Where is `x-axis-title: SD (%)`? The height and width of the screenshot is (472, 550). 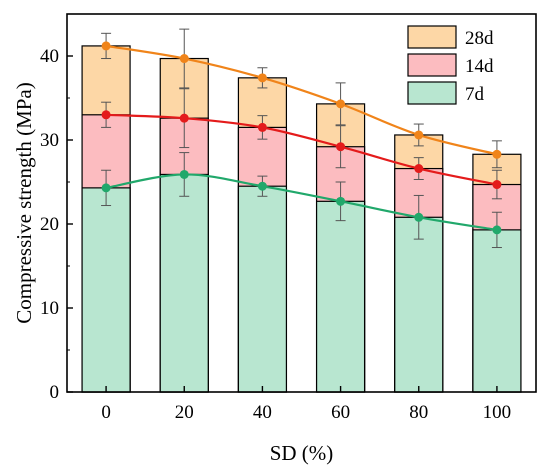
x-axis-title: SD (%) is located at coordinates (302, 453).